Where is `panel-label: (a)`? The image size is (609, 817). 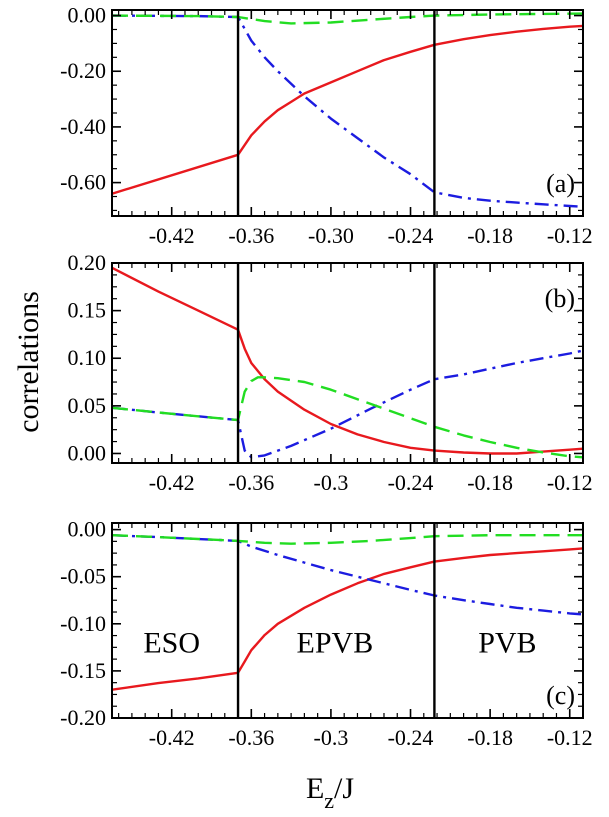 panel-label: (a) is located at coordinates (560, 183).